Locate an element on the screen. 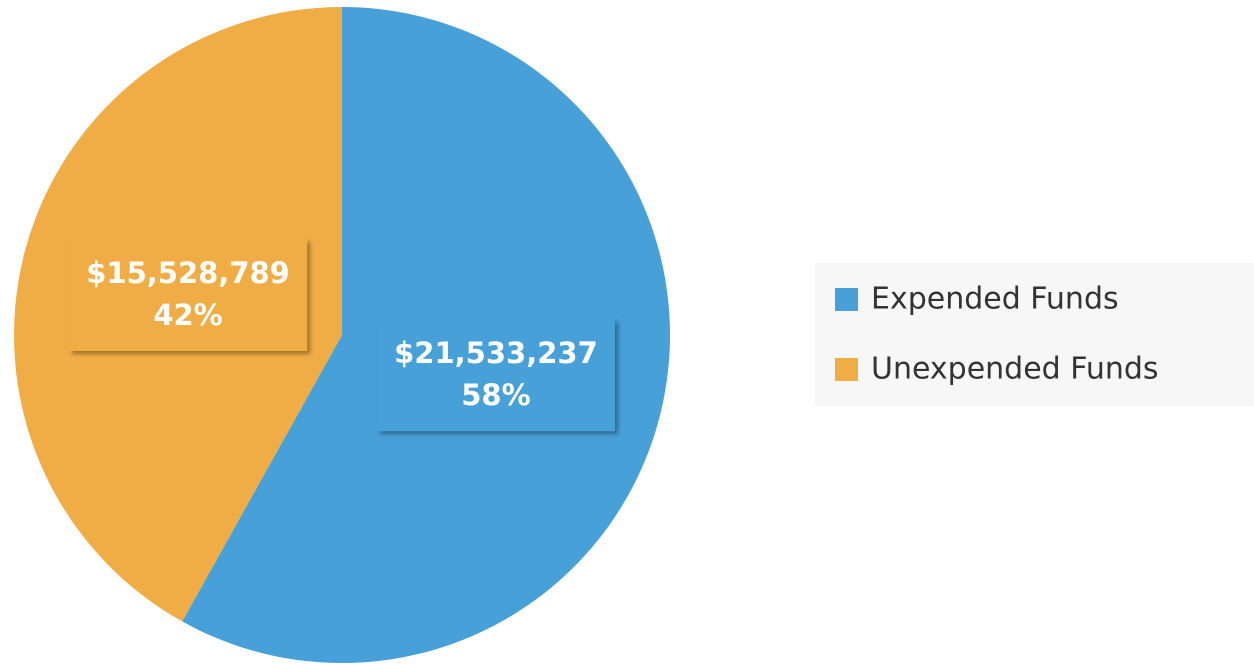 The width and height of the screenshot is (1254, 664). data-label-percent: 58% is located at coordinates (495, 395).